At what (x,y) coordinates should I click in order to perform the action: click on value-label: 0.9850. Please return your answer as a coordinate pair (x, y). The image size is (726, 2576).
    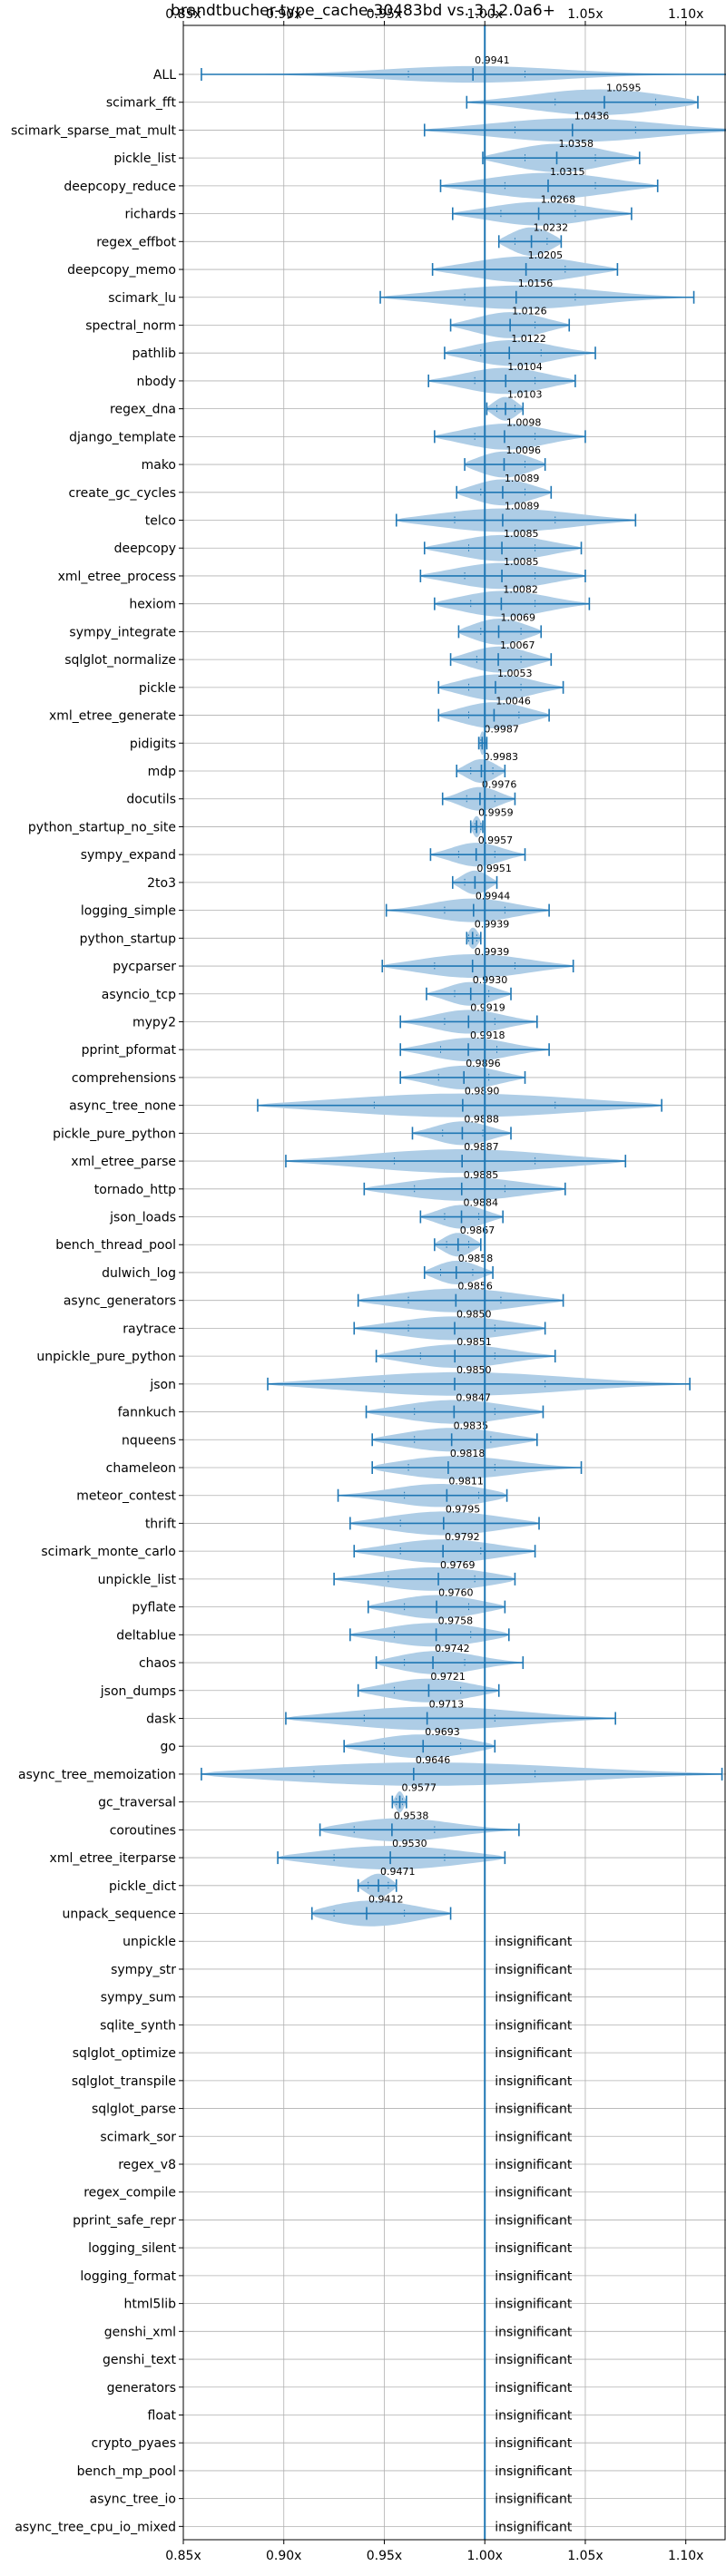
    Looking at the image, I should click on (474, 1370).